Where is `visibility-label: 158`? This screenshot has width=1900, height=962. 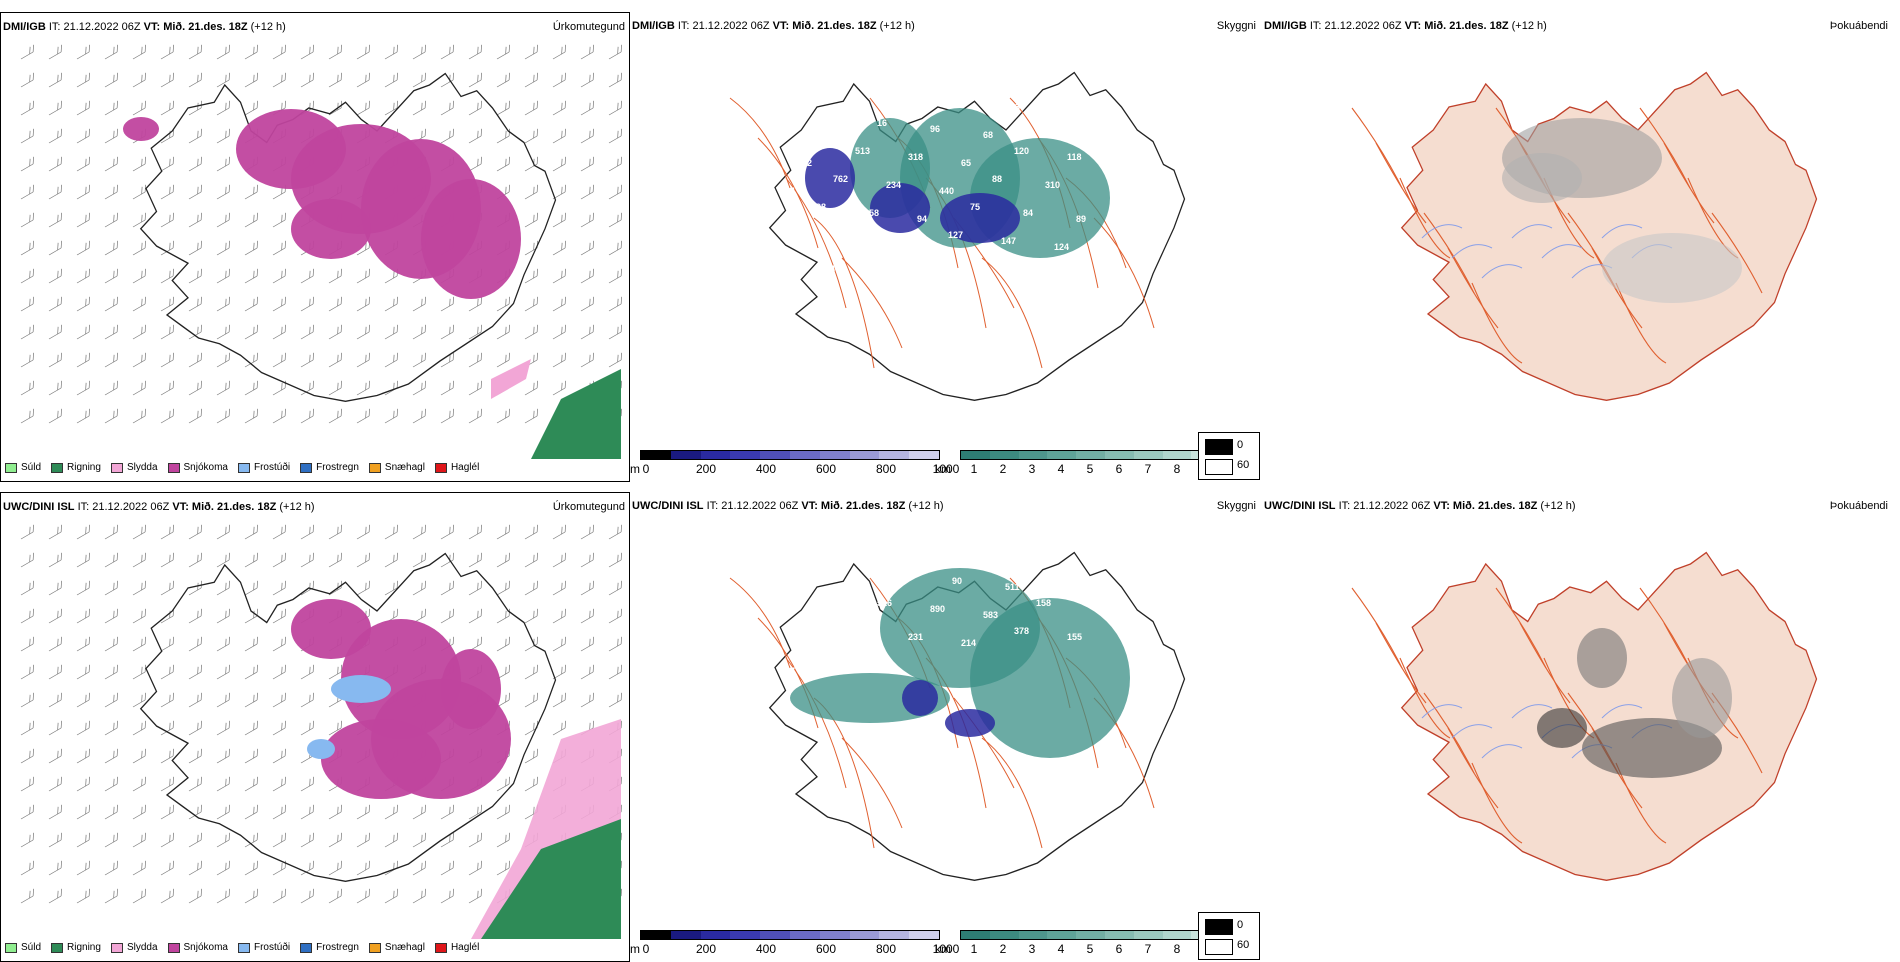
visibility-label: 158 is located at coordinates (1043, 603).